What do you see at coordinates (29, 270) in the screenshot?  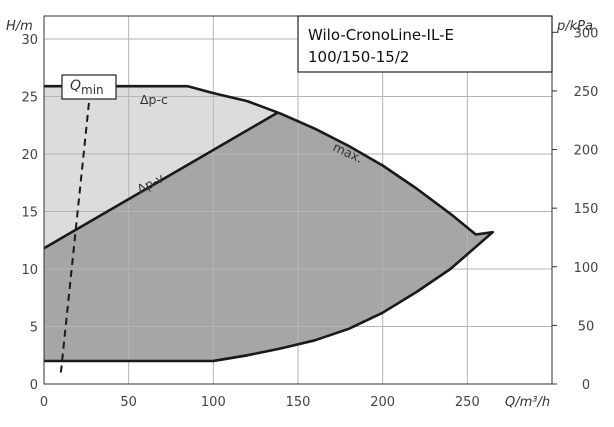 I see `y-tick-label: 10` at bounding box center [29, 270].